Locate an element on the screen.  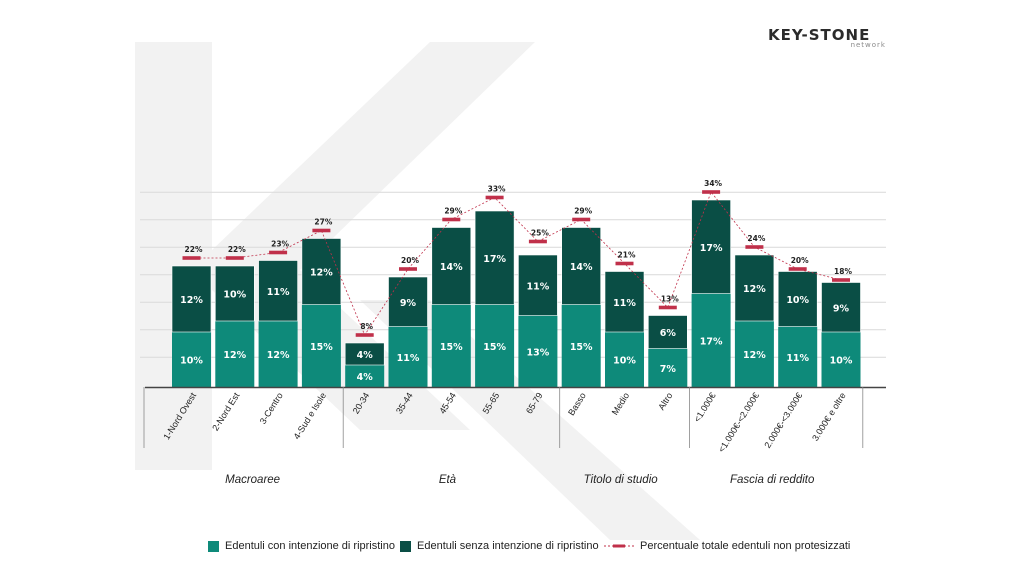
x-tick-label: Basso is located at coordinates (577, 404).